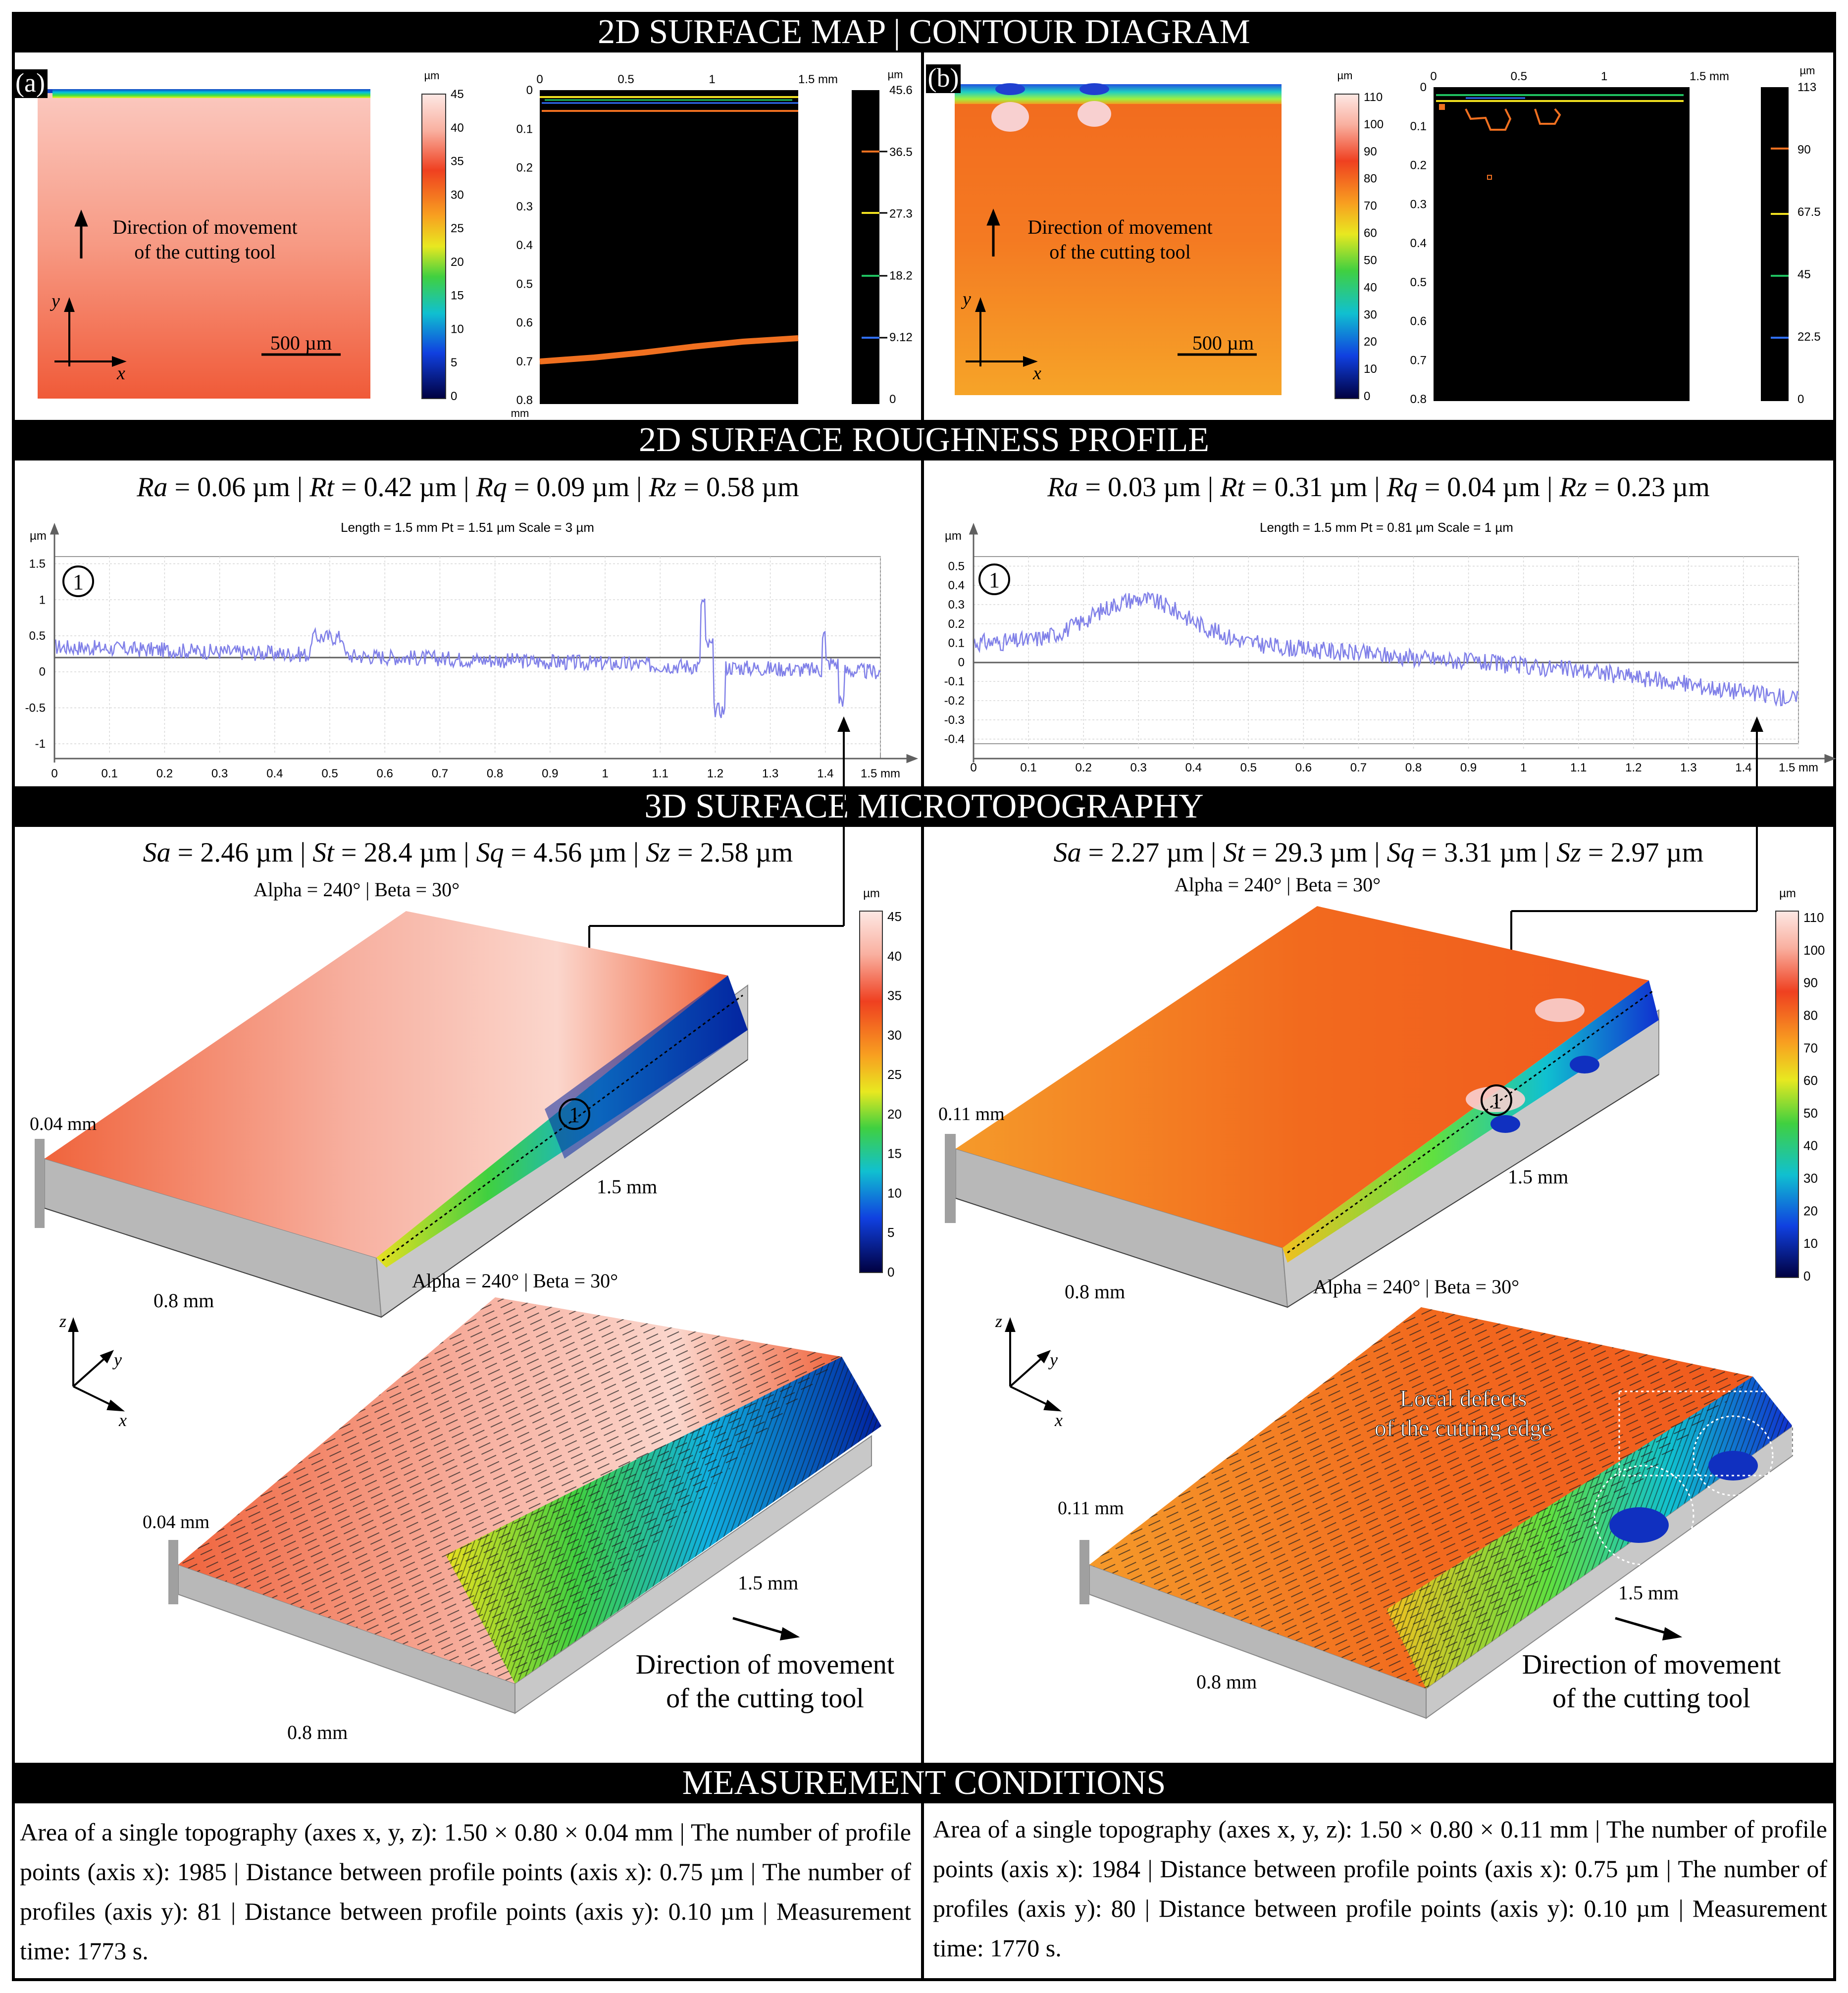 This screenshot has width=1848, height=1993. What do you see at coordinates (205, 252) in the screenshot?
I see `direction-text-a-2: of the cutting tool` at bounding box center [205, 252].